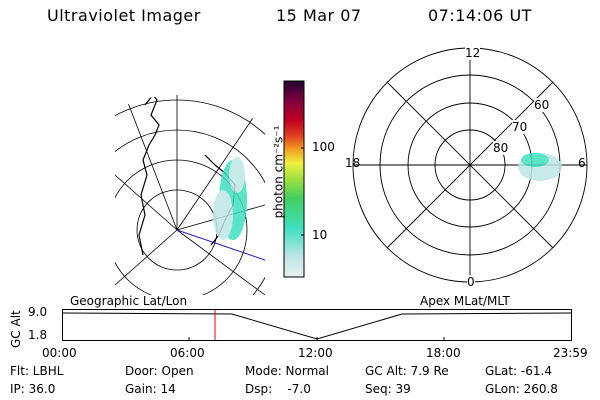 This screenshot has width=600, height=400. What do you see at coordinates (518, 371) in the screenshot?
I see `status-glat: GLat: -61.4` at bounding box center [518, 371].